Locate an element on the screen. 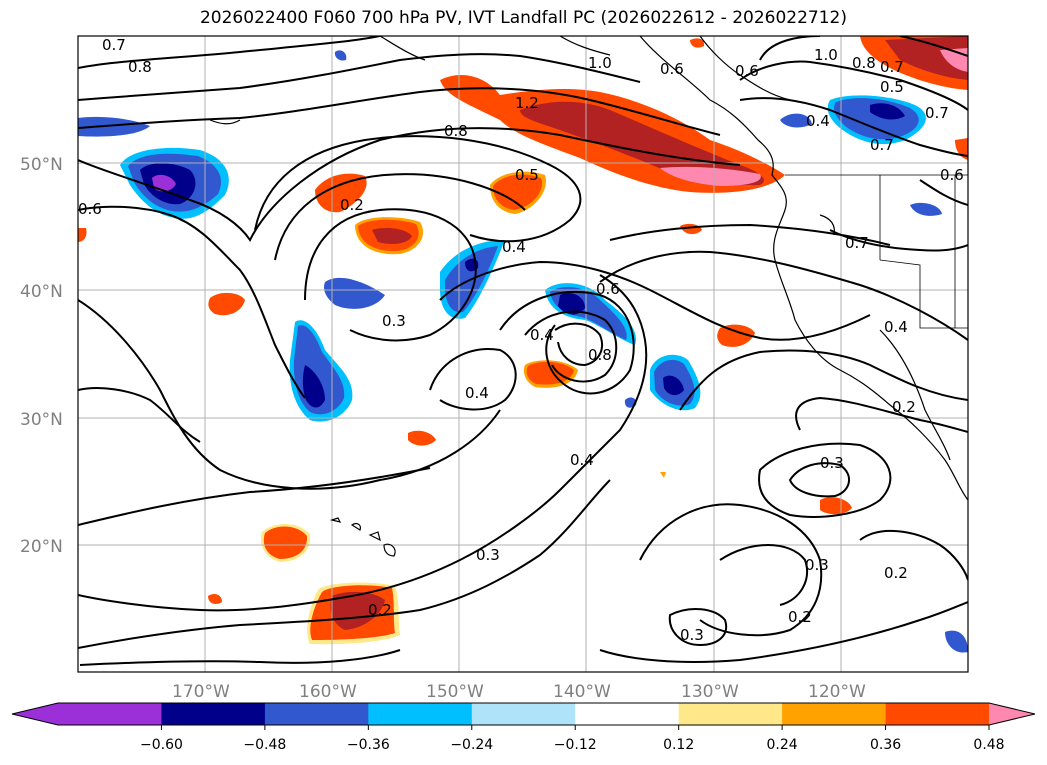 Image resolution: width=1047 pixels, height=765 pixels. colorbar-tick-label: 0.36 is located at coordinates (885, 745).